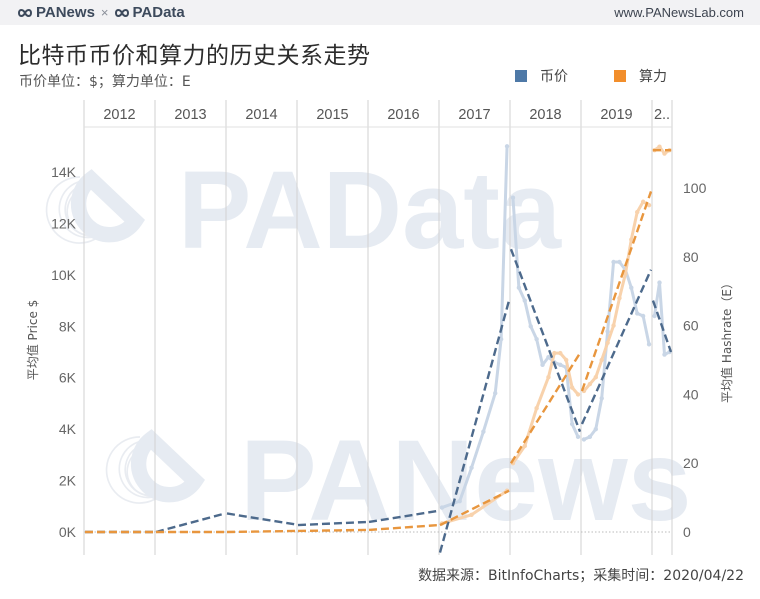 This screenshot has width=760, height=599. Describe the element at coordinates (105, 82) in the screenshot. I see `chart-subtitle: 币价单位：$；算力单位：E` at that location.